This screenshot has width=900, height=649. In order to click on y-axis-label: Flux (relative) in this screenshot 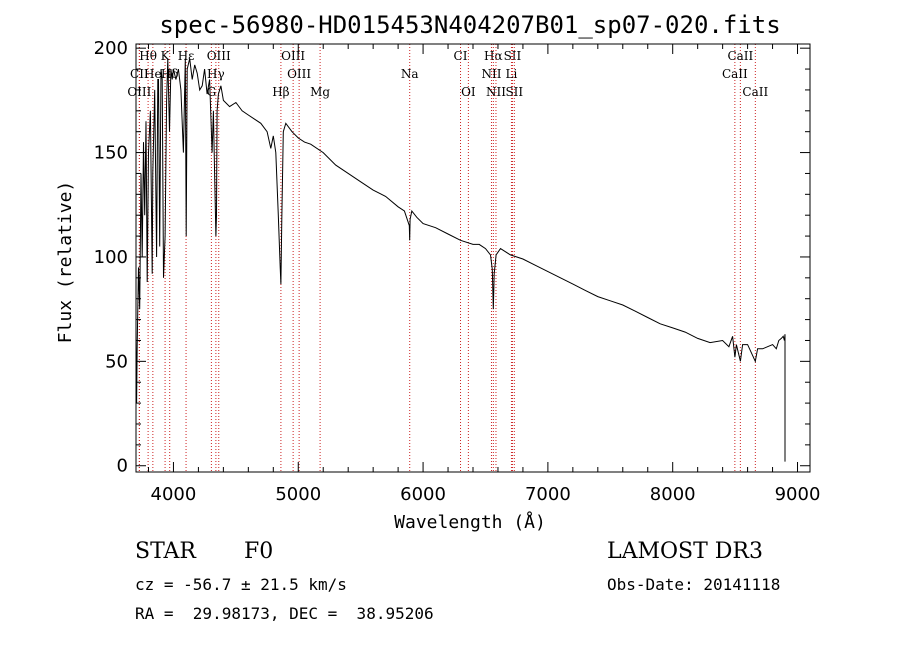, I will do `click(65, 262)`.